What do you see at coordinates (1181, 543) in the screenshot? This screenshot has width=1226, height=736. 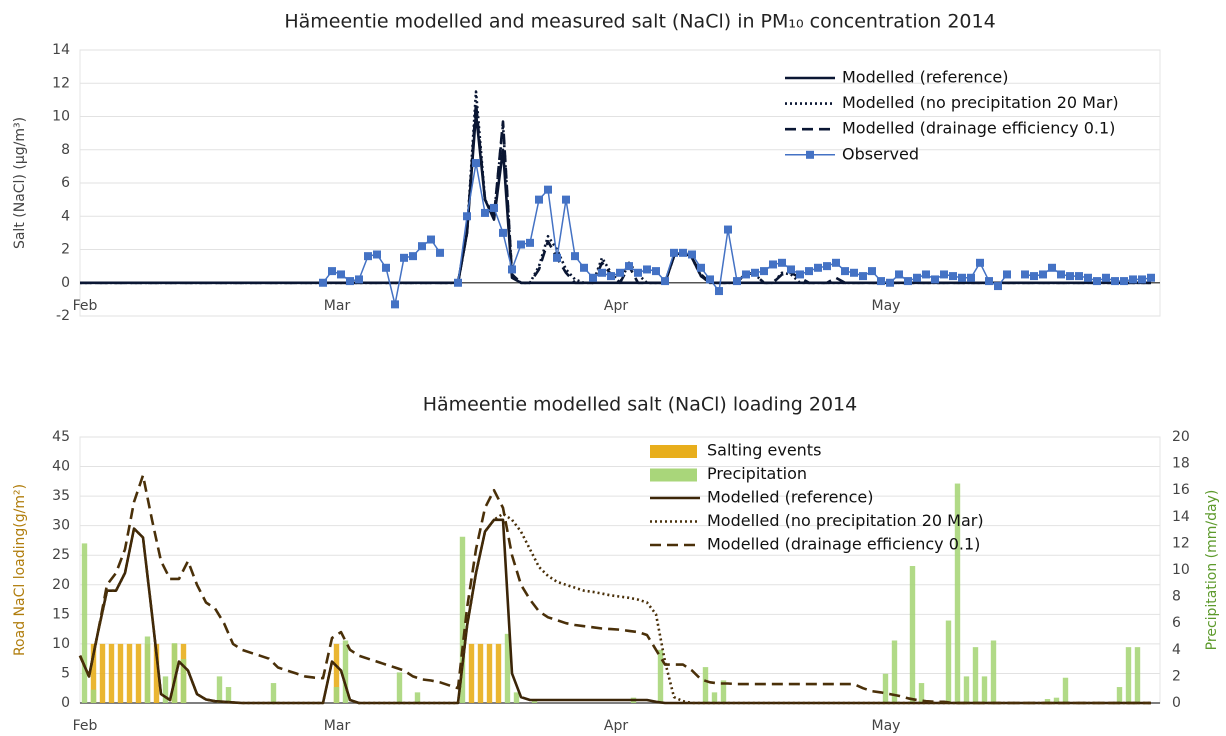 I see `y2-tick-label: 12` at bounding box center [1181, 543].